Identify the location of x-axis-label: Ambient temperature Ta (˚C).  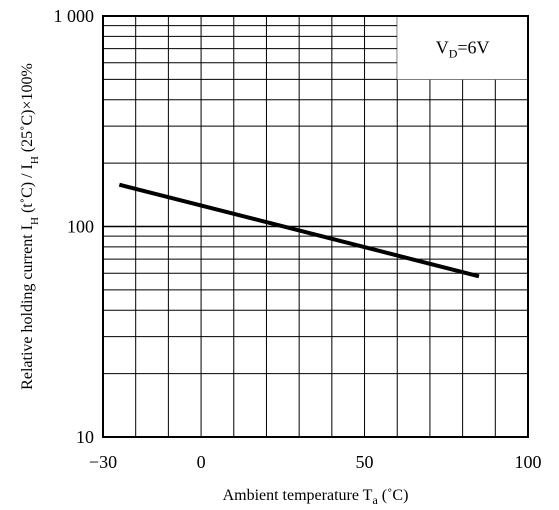
(316, 497).